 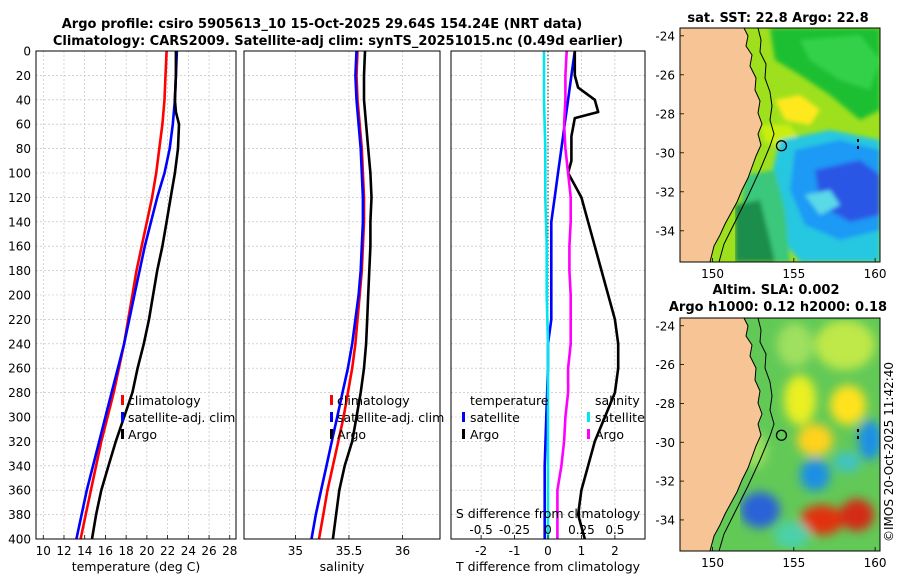 I want to click on y-tick-label: 120, so click(x=19, y=198).